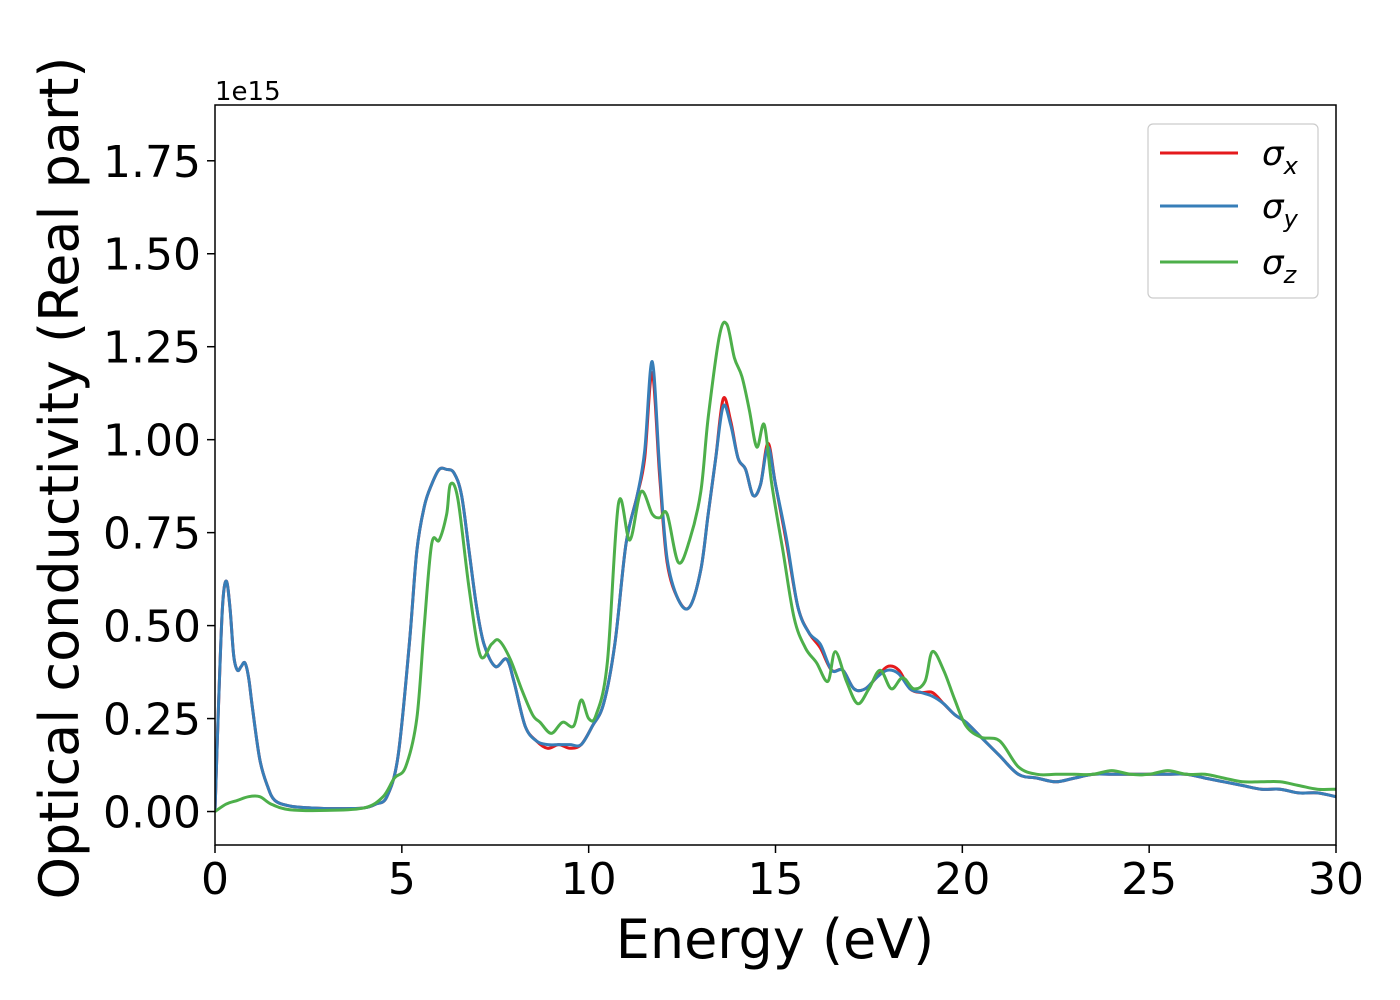 This screenshot has height=1000, width=1400. I want to click on y-tick-label: 0.00, so click(152, 813).